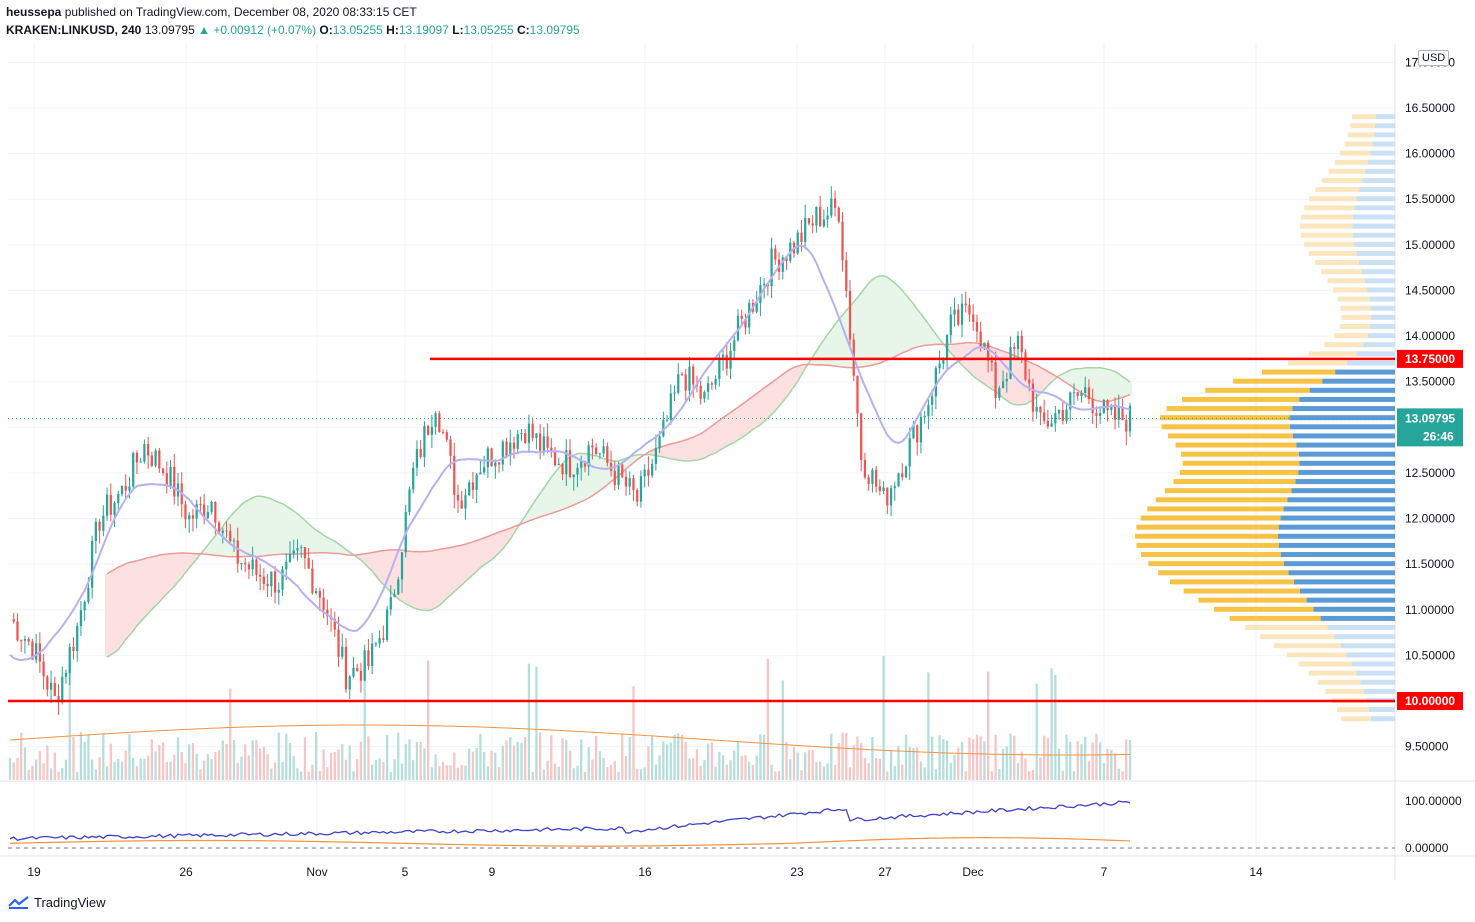  What do you see at coordinates (1412, 62) in the screenshot?
I see `price-tick-label: 17` at bounding box center [1412, 62].